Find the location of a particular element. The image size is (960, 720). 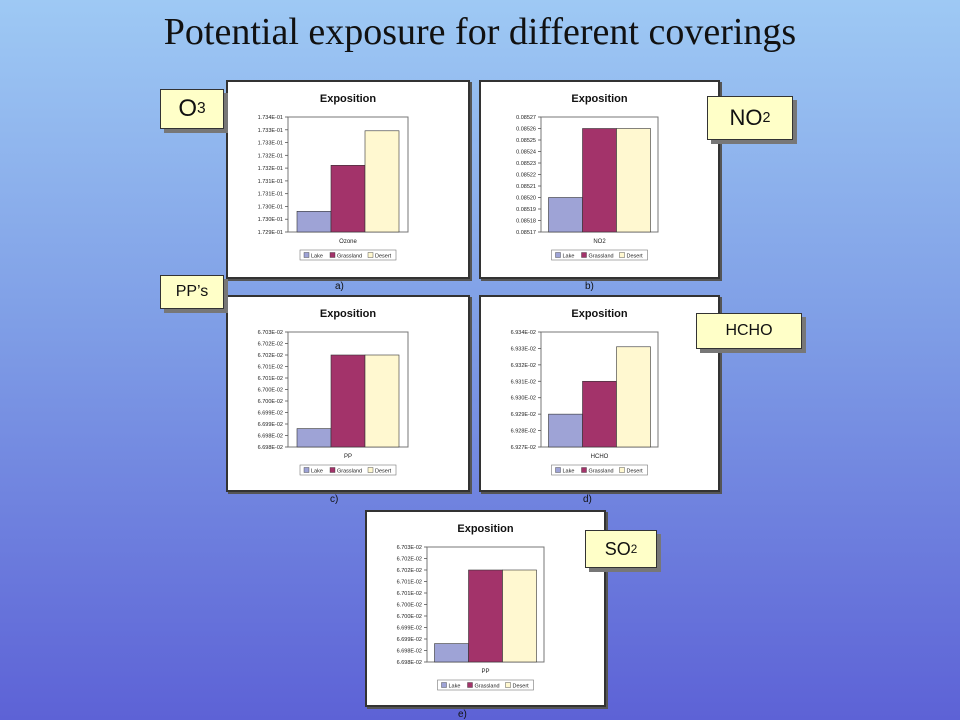

x-category-label: HCHO is located at coordinates (600, 457).